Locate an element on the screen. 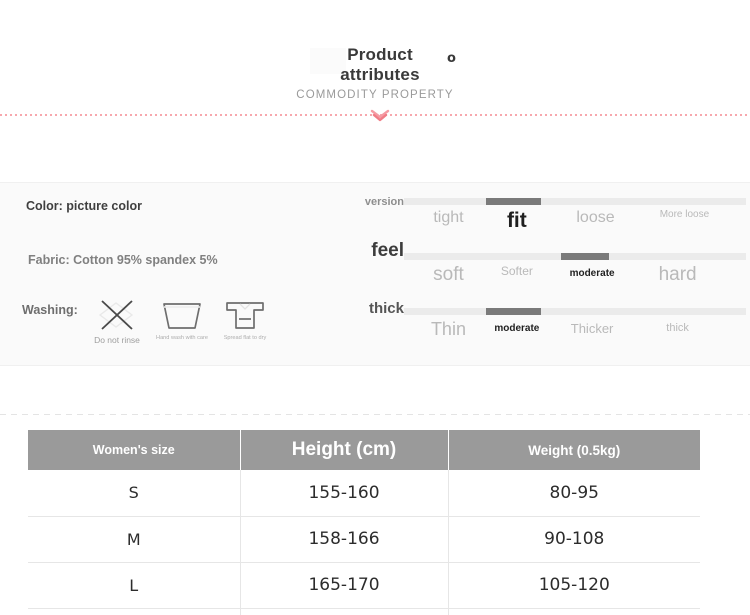  table-row is located at coordinates (364, 611).